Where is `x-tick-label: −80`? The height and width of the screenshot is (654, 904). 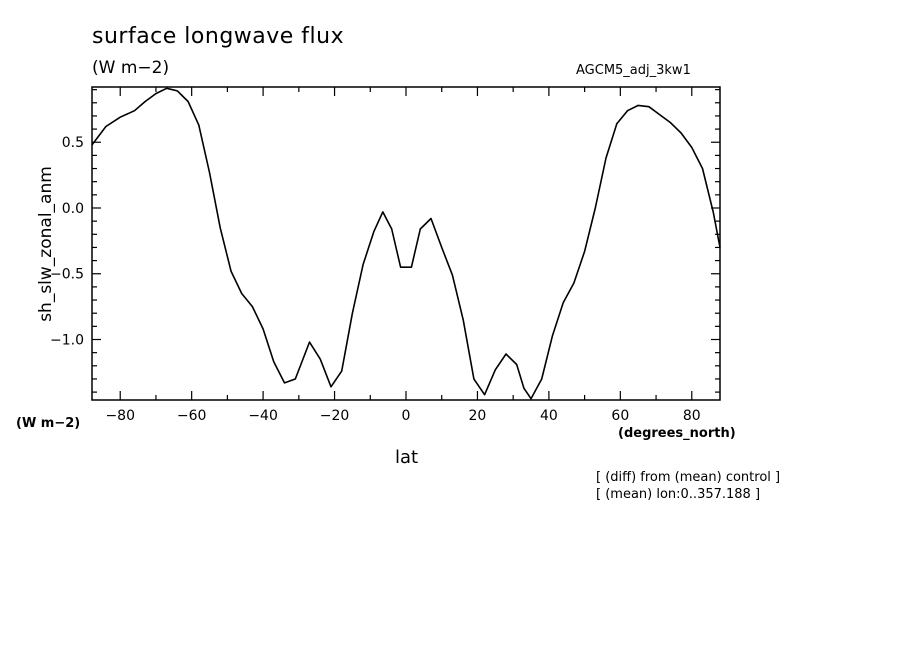 x-tick-label: −80 is located at coordinates (120, 416).